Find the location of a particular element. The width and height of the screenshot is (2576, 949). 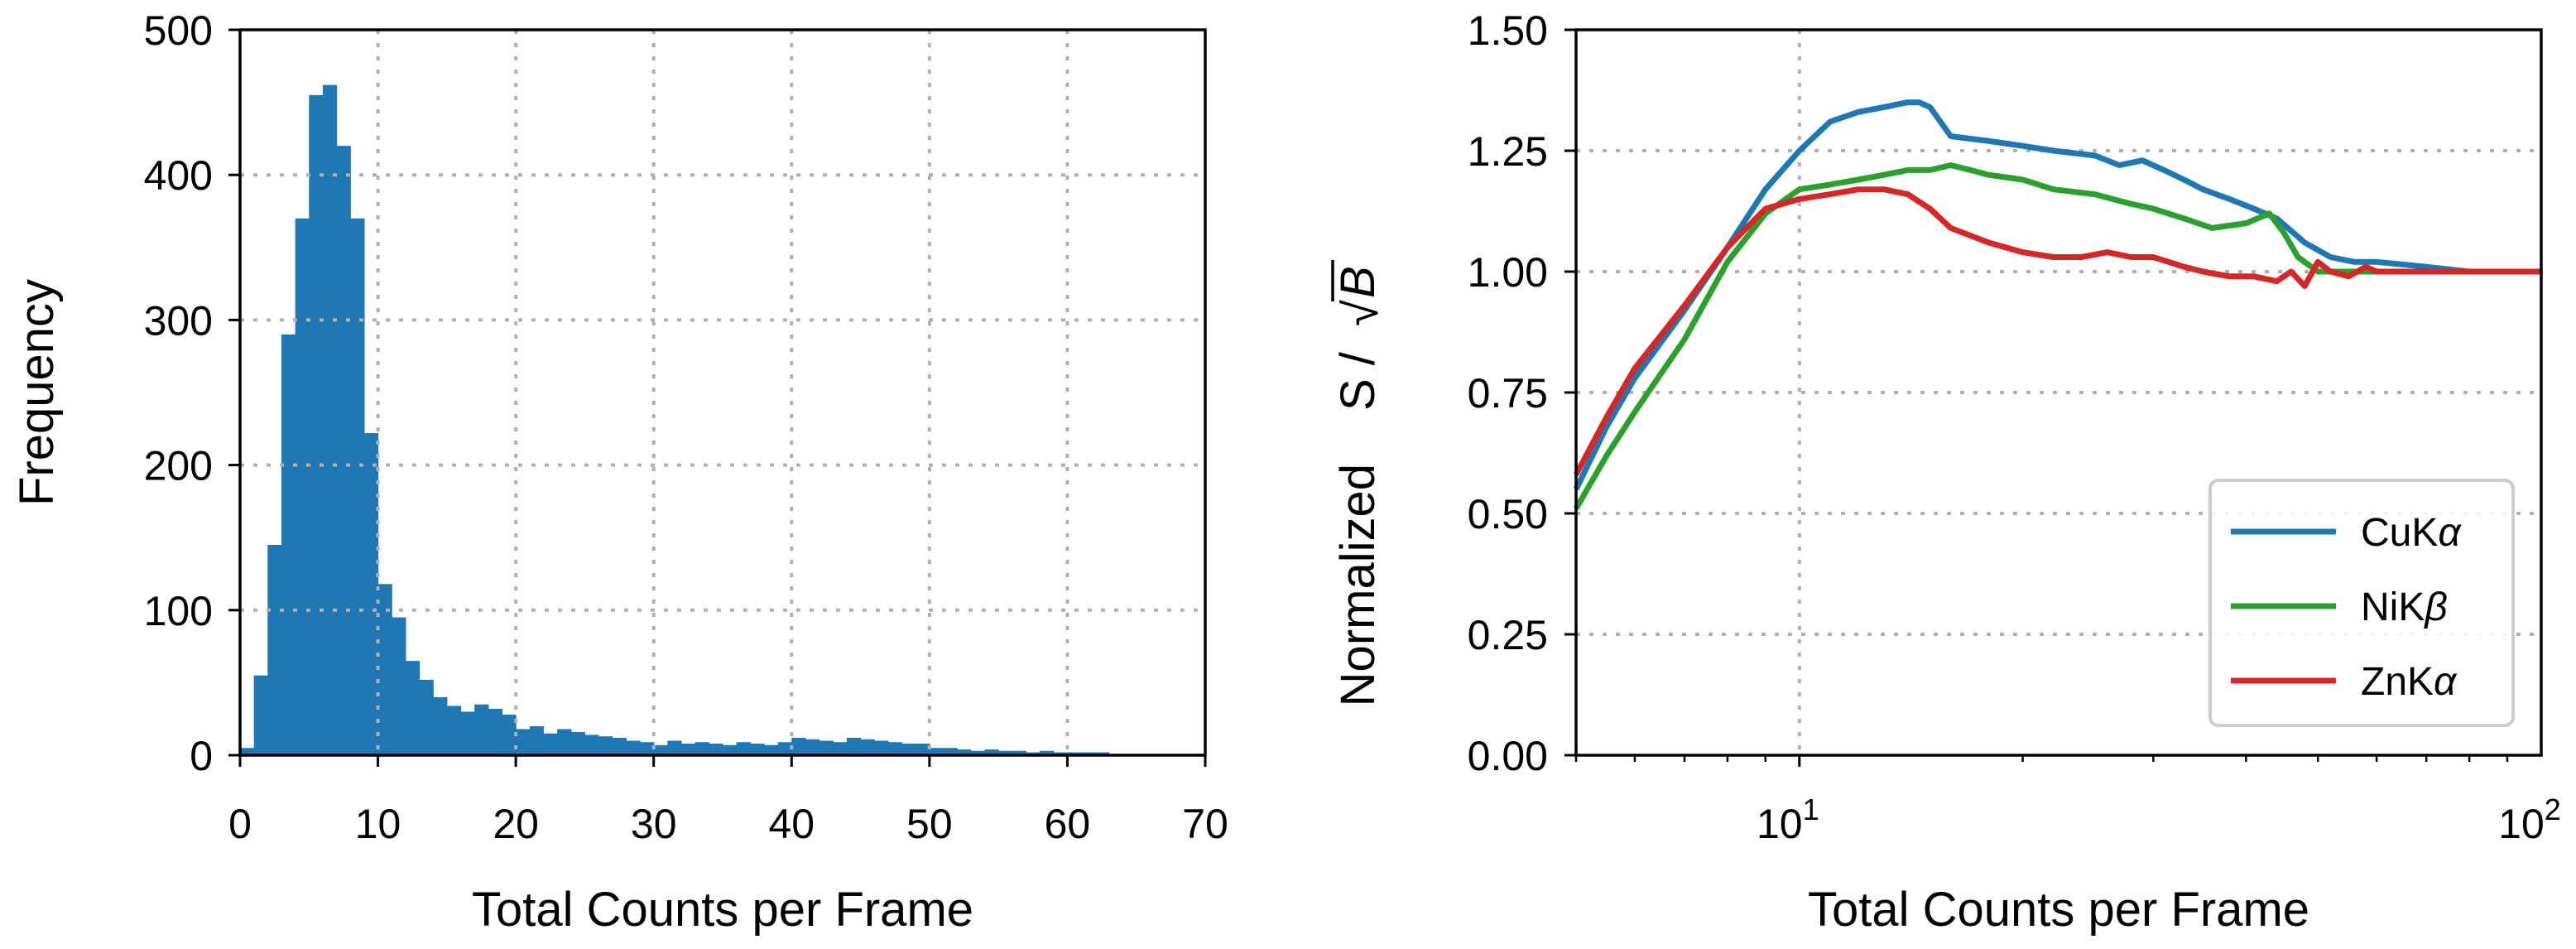

x-tick-label: 0 is located at coordinates (240, 824).